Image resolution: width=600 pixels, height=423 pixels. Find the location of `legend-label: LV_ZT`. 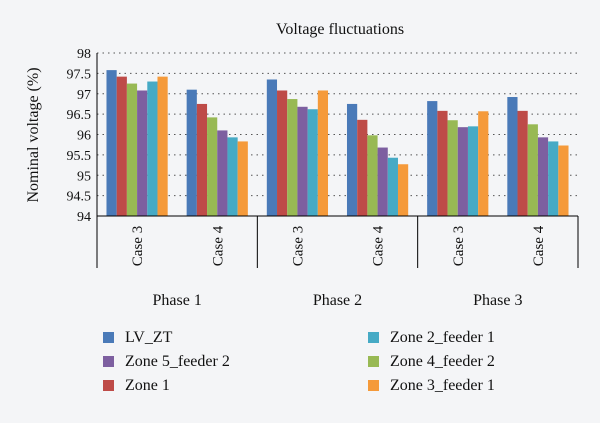

legend-label: LV_ZT is located at coordinates (149, 337).